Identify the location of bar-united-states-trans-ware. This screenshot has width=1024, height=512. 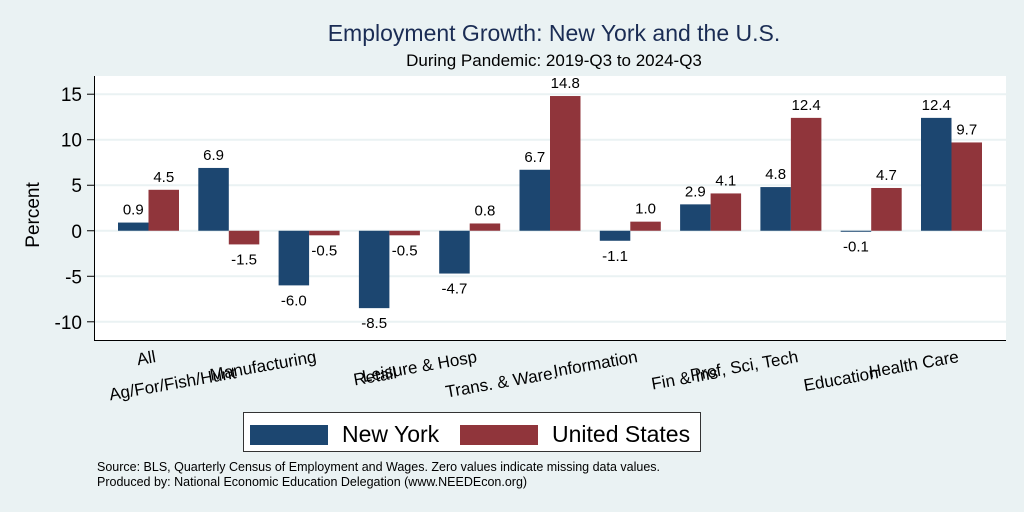
(565, 163).